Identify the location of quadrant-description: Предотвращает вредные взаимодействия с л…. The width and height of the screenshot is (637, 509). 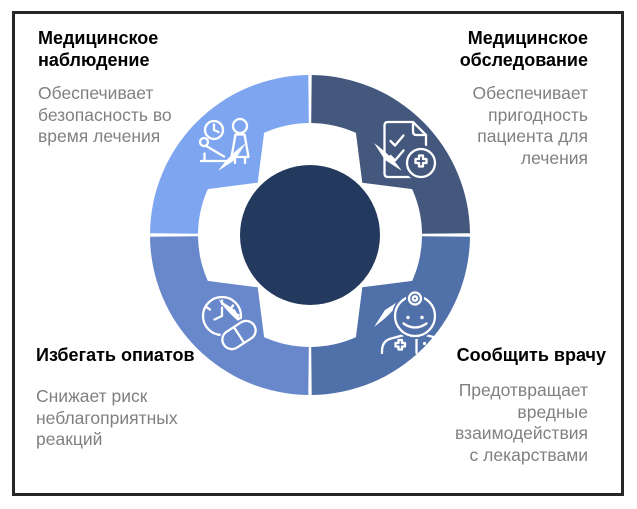
(521, 422).